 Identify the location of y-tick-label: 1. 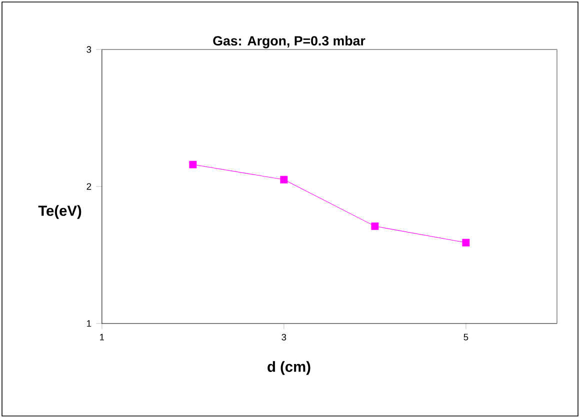
(89, 323).